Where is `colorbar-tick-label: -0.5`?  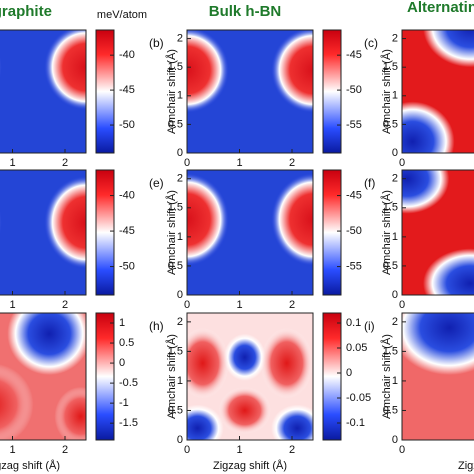 colorbar-tick-label: -0.5 is located at coordinates (128, 383).